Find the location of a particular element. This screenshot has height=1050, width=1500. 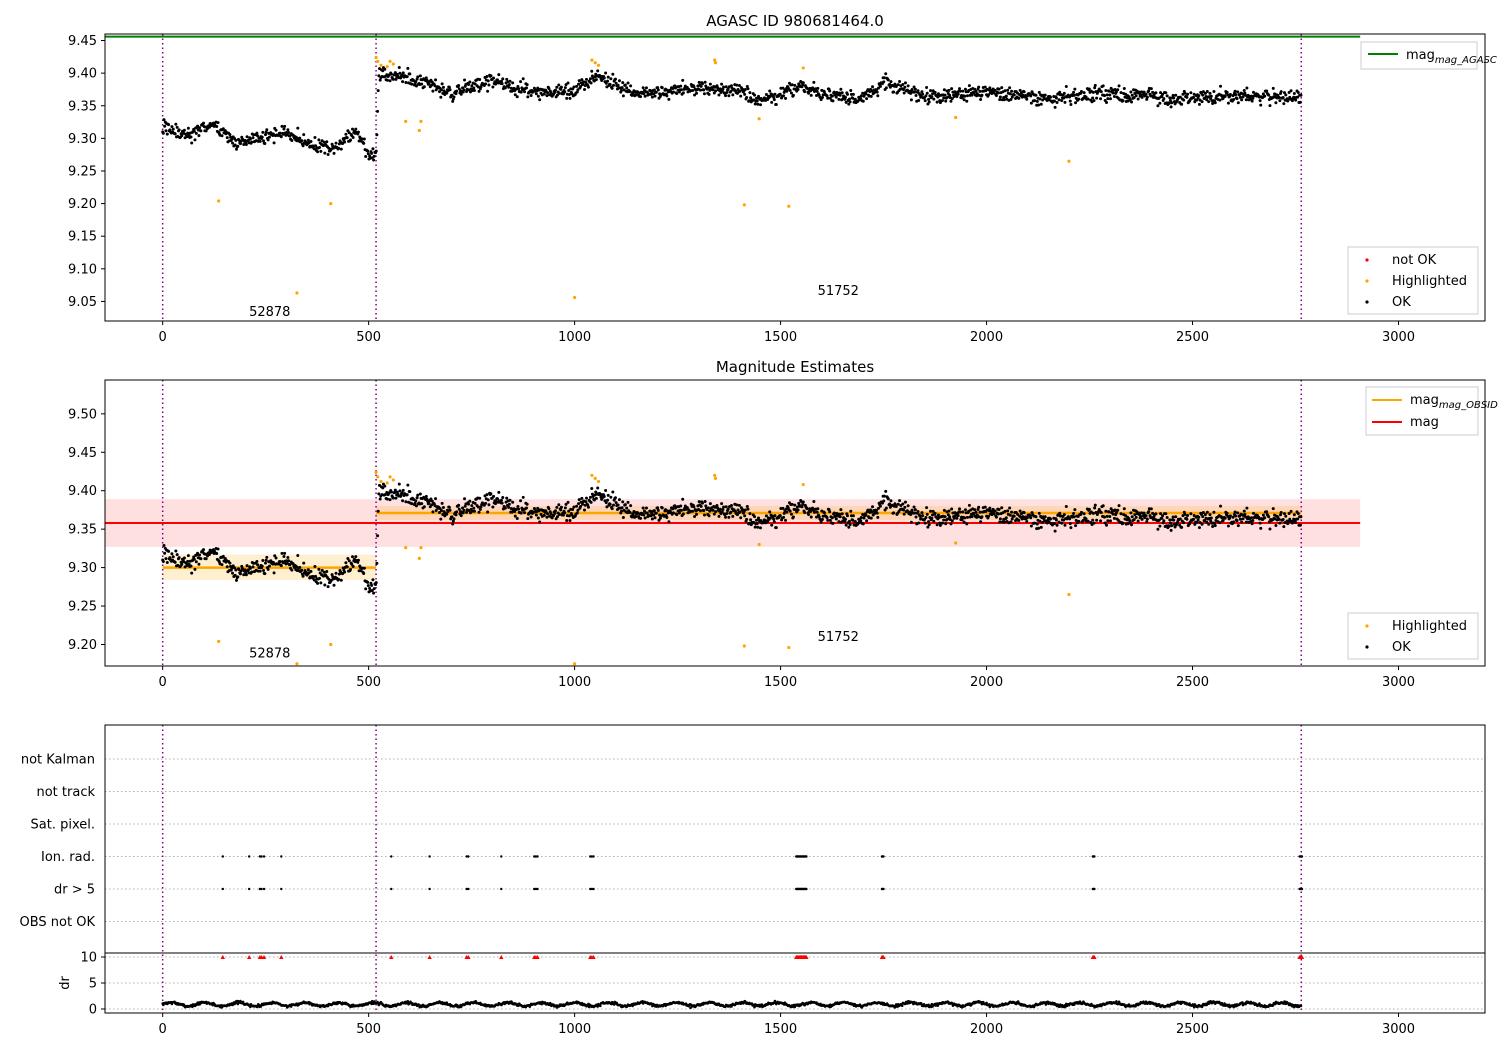

x-tick-label: 2000 is located at coordinates (986, 337).